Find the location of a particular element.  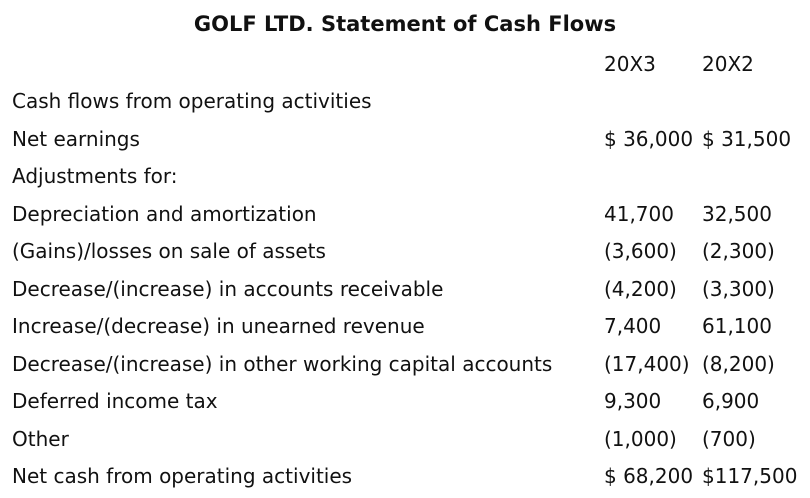

value-20x2: (3,300) is located at coordinates (738, 288).